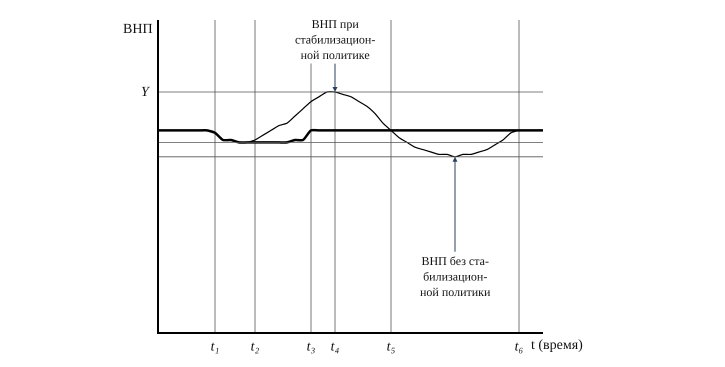 Image resolution: width=725 pixels, height=367 pixels. Describe the element at coordinates (557, 345) in the screenshot. I see `x-axis-title: t (время)` at that location.